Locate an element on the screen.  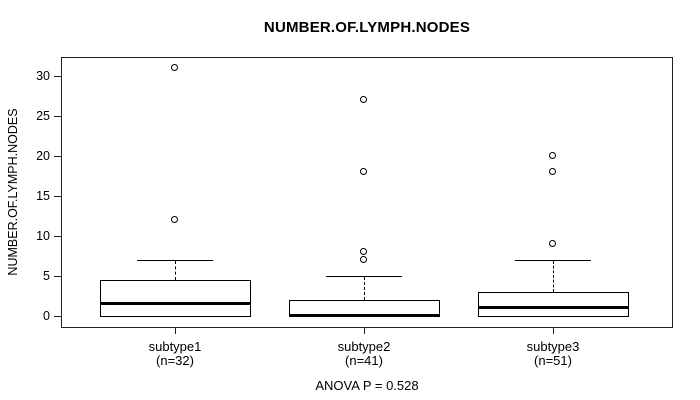
x-group-label: subtype3 (n=51) is located at coordinates (553, 353).